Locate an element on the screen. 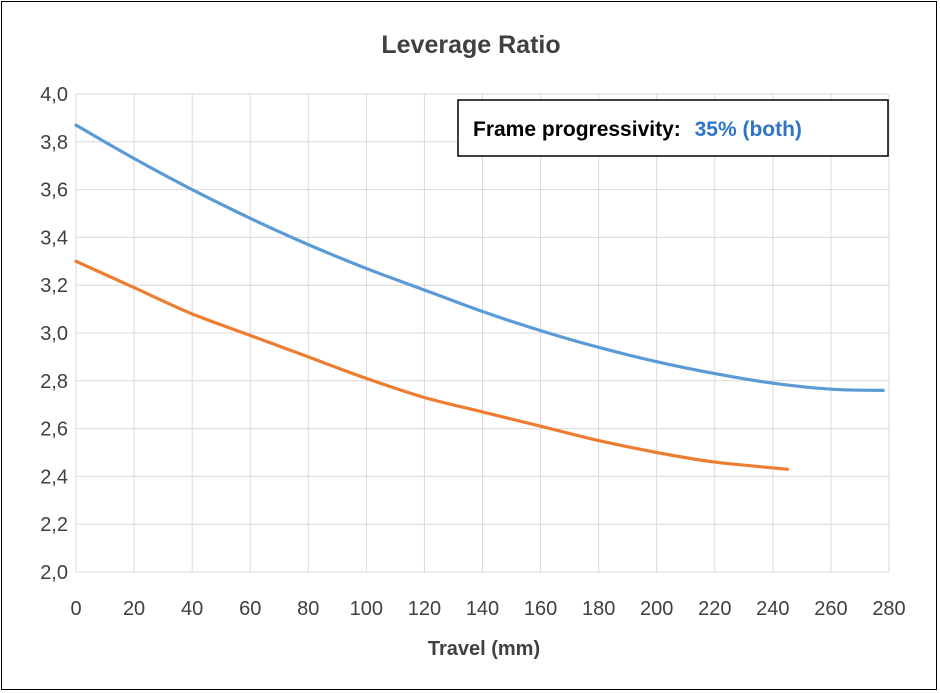  y-tick-label: 4,0 is located at coordinates (54, 95).